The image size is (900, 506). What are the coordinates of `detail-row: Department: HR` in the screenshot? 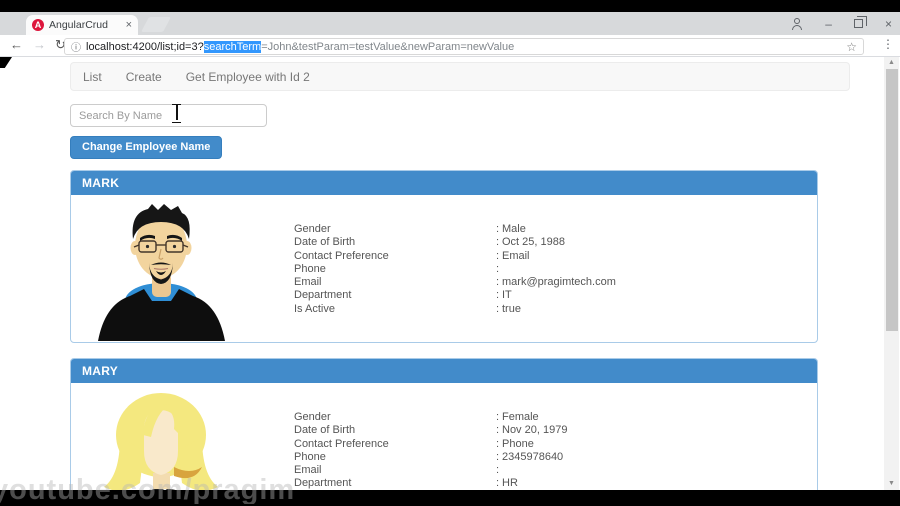 It's located at (430, 483).